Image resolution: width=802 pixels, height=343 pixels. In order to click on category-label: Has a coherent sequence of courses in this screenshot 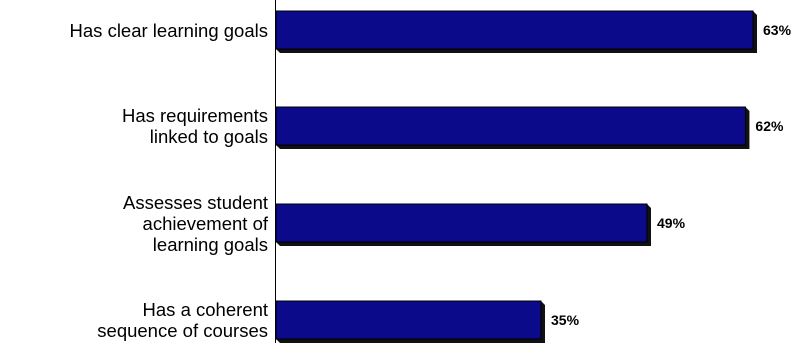, I will do `click(182, 320)`.